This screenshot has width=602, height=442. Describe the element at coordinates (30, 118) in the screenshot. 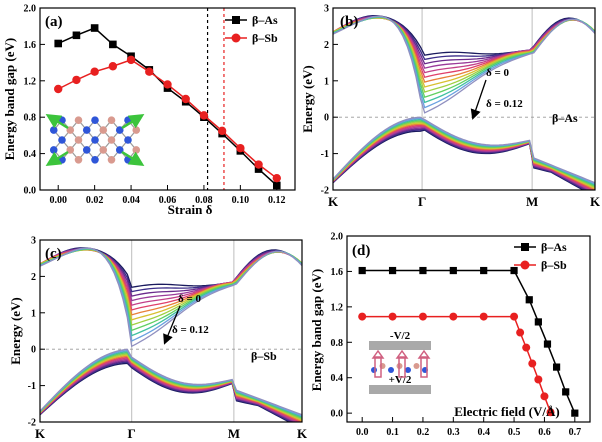

I see `ytick-2: 0.8` at that location.